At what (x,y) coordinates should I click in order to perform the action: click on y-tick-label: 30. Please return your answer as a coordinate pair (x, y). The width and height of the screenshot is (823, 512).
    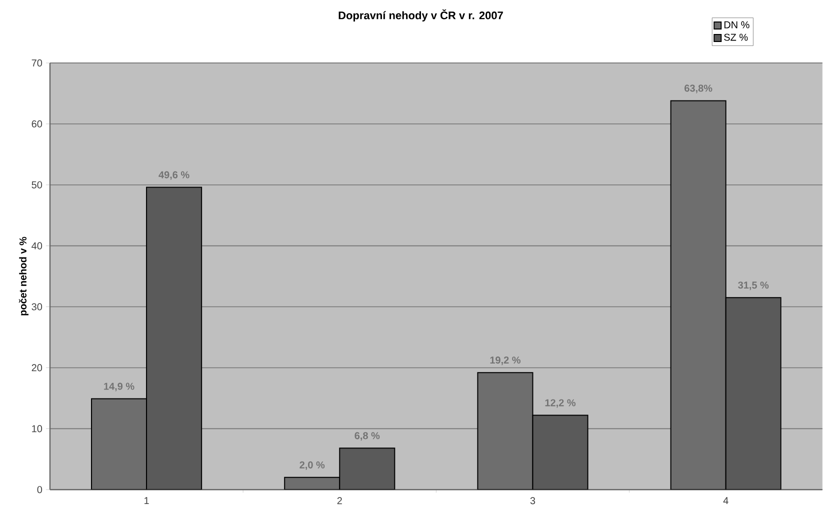
    Looking at the image, I should click on (37, 306).